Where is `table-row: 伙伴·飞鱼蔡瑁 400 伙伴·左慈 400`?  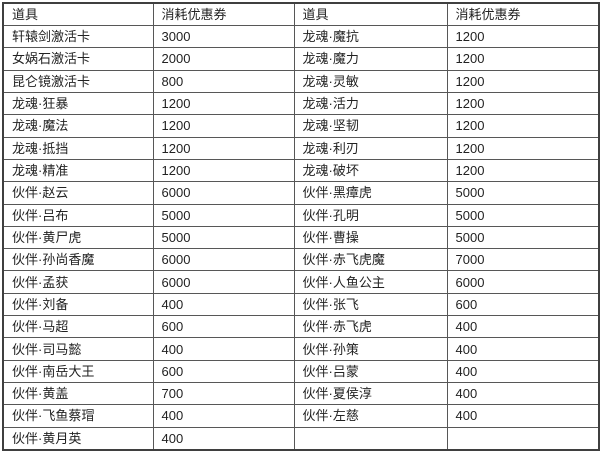 table-row: 伙伴·飞鱼蔡瑁 400 伙伴·左慈 400 is located at coordinates (301, 416).